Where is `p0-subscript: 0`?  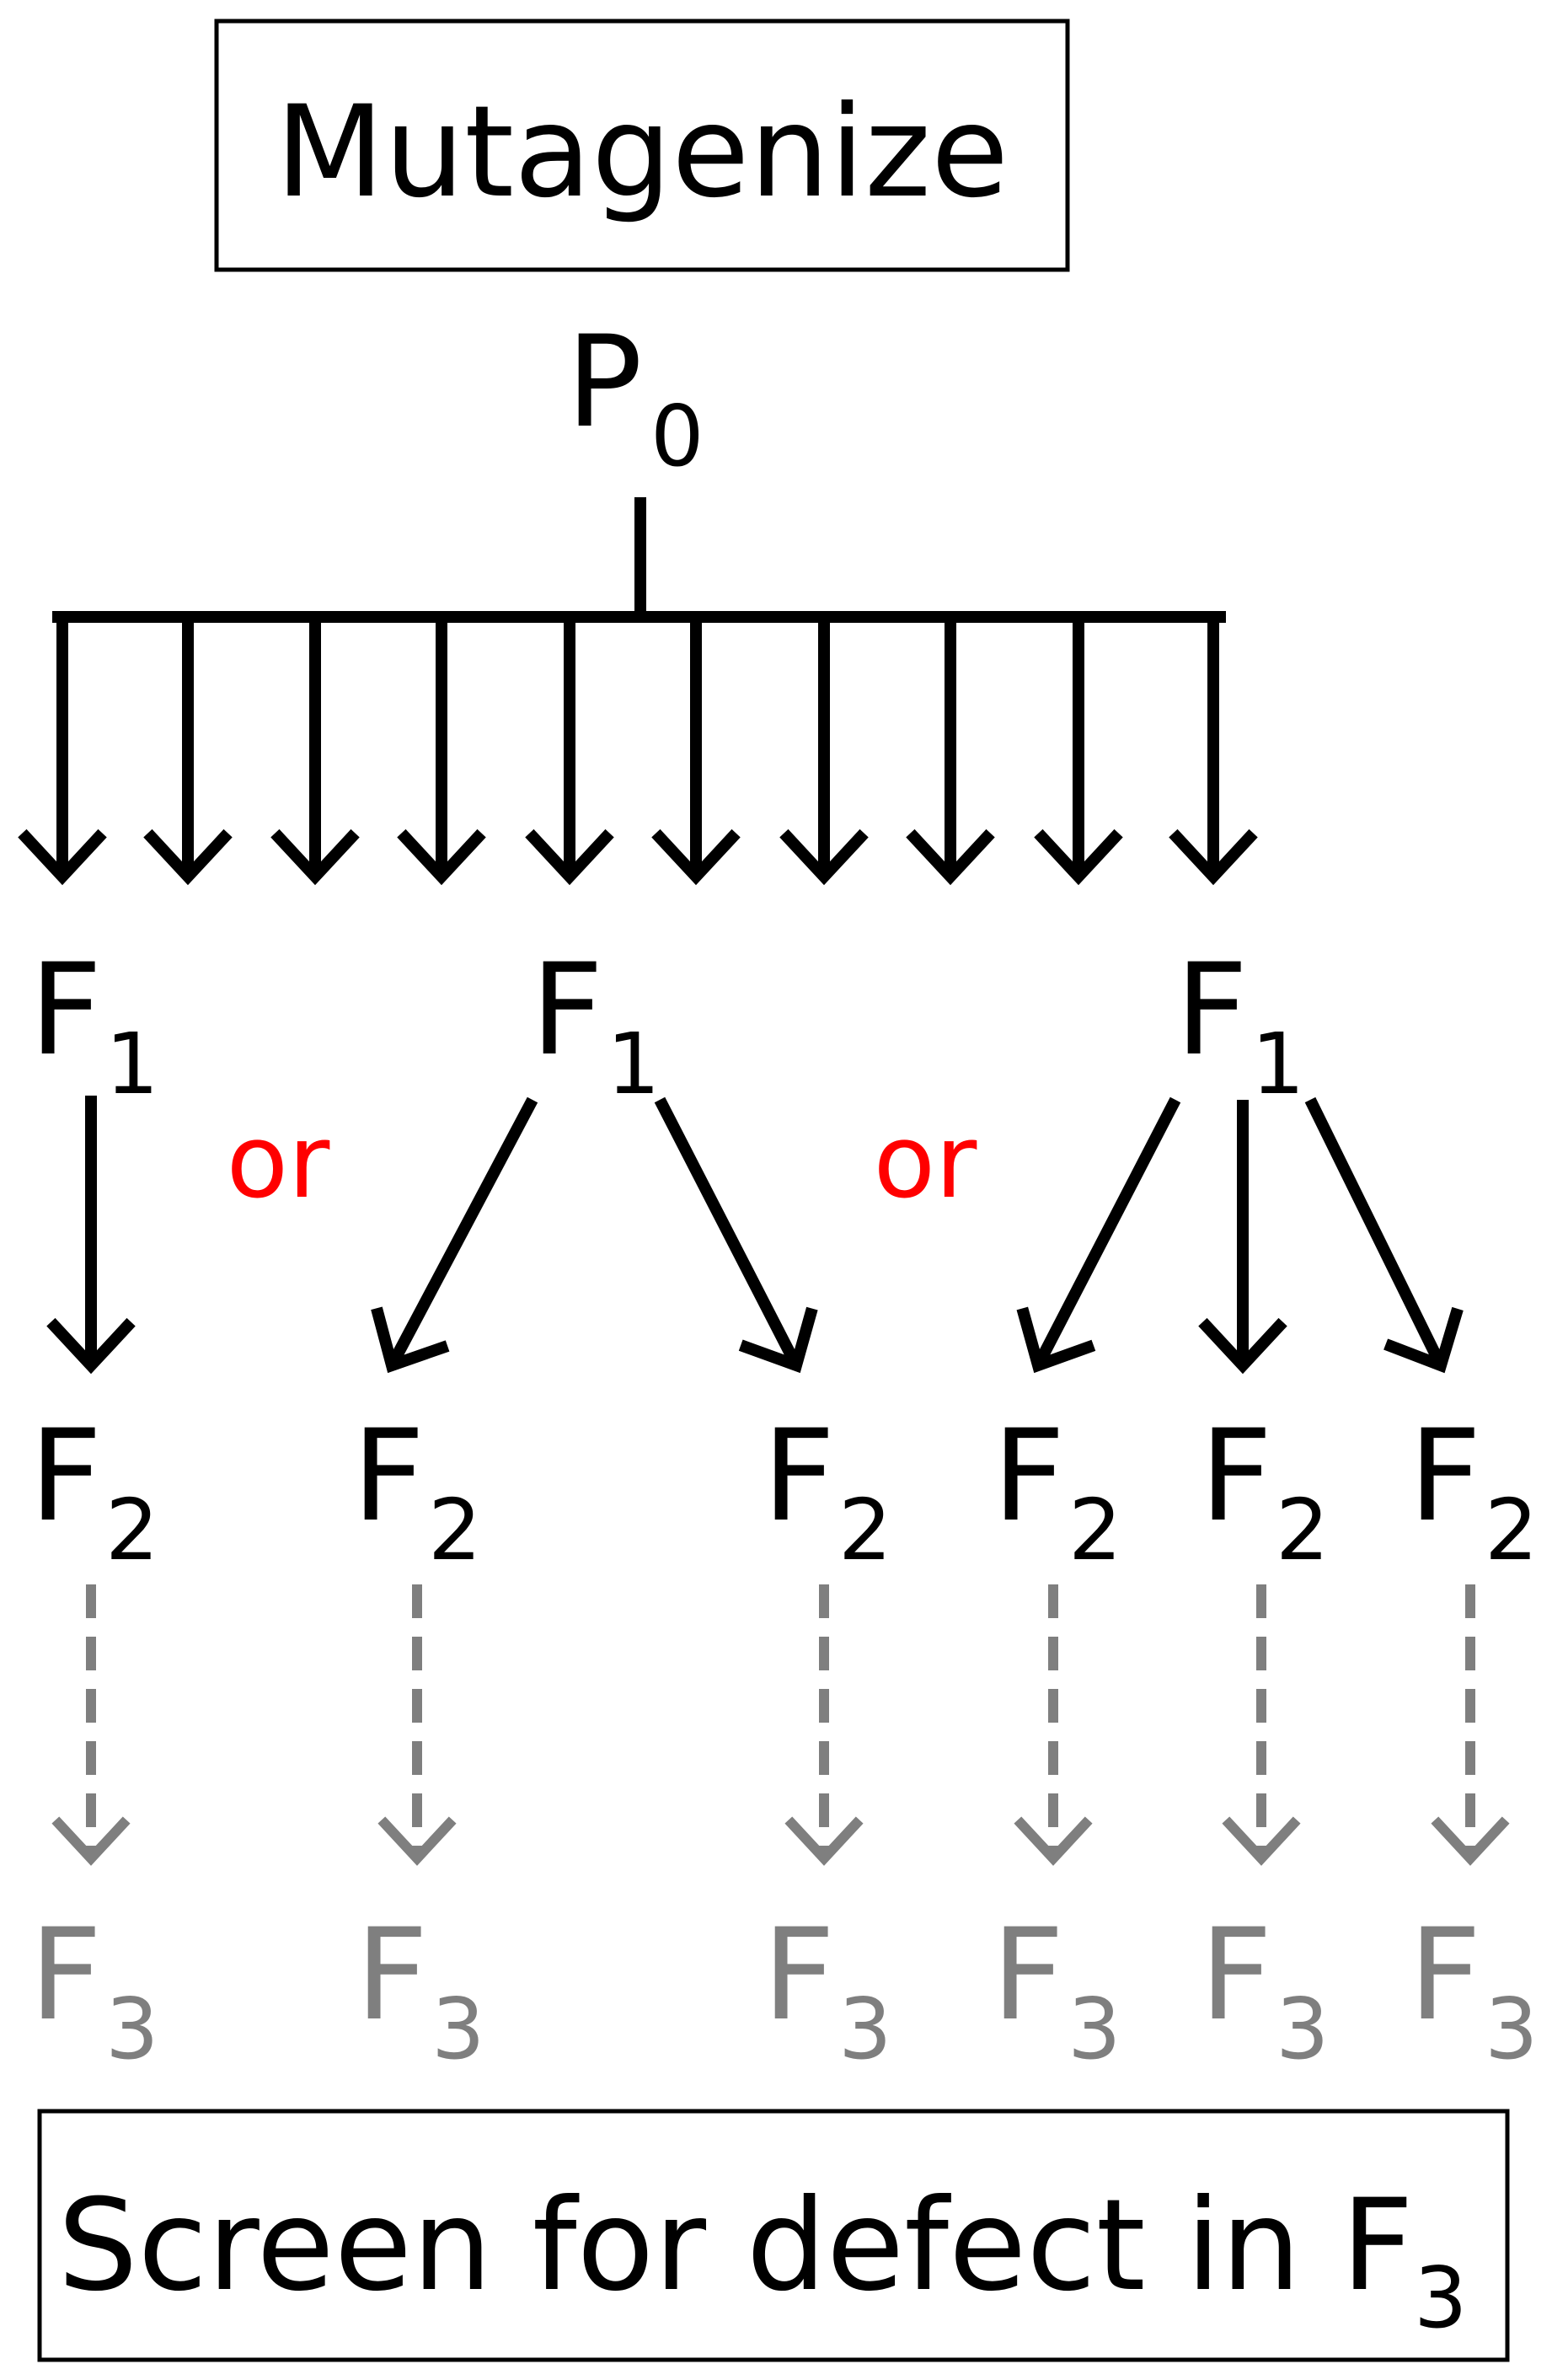
p0-subscript: 0 is located at coordinates (677, 436).